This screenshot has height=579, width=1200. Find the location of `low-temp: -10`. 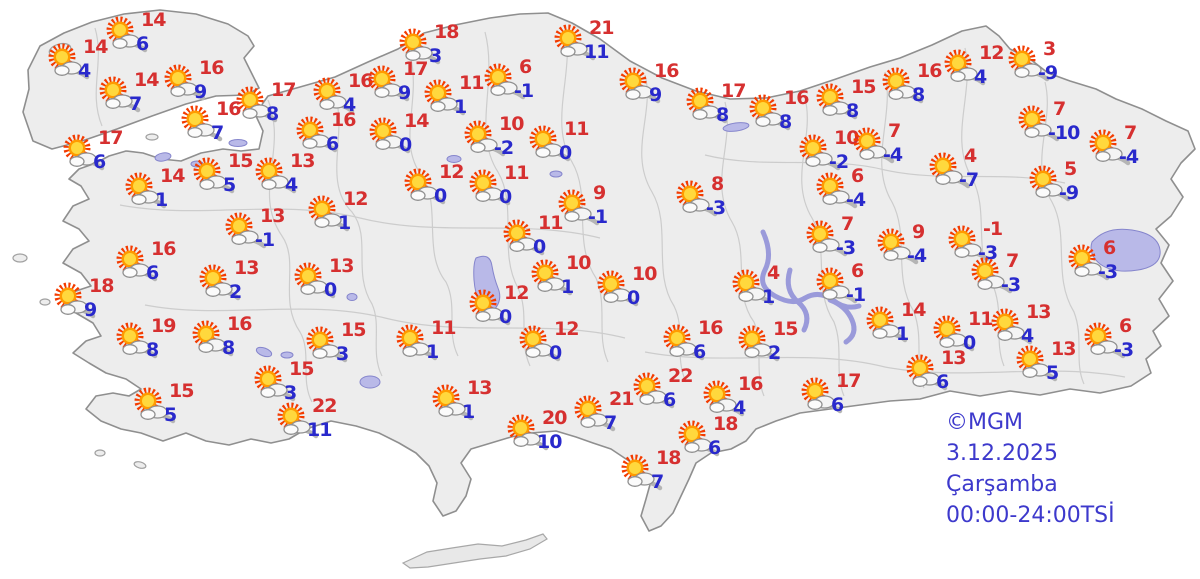

low-temp: -10 is located at coordinates (1064, 133).